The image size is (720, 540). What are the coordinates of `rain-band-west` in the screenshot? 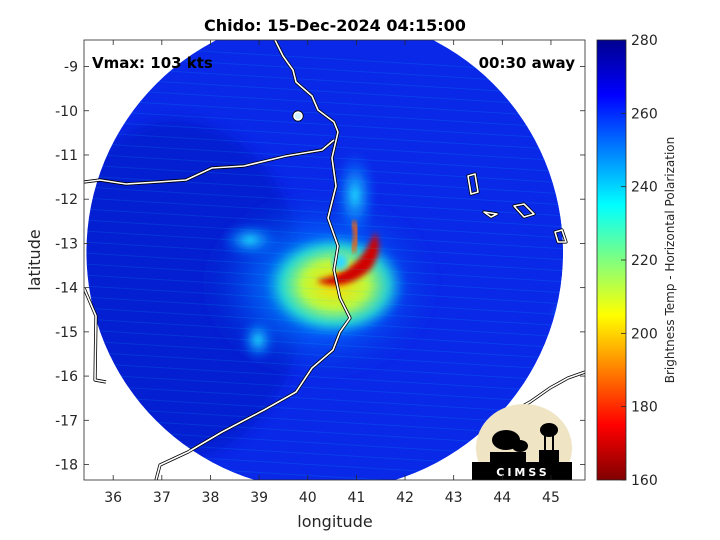 It's located at (250, 240).